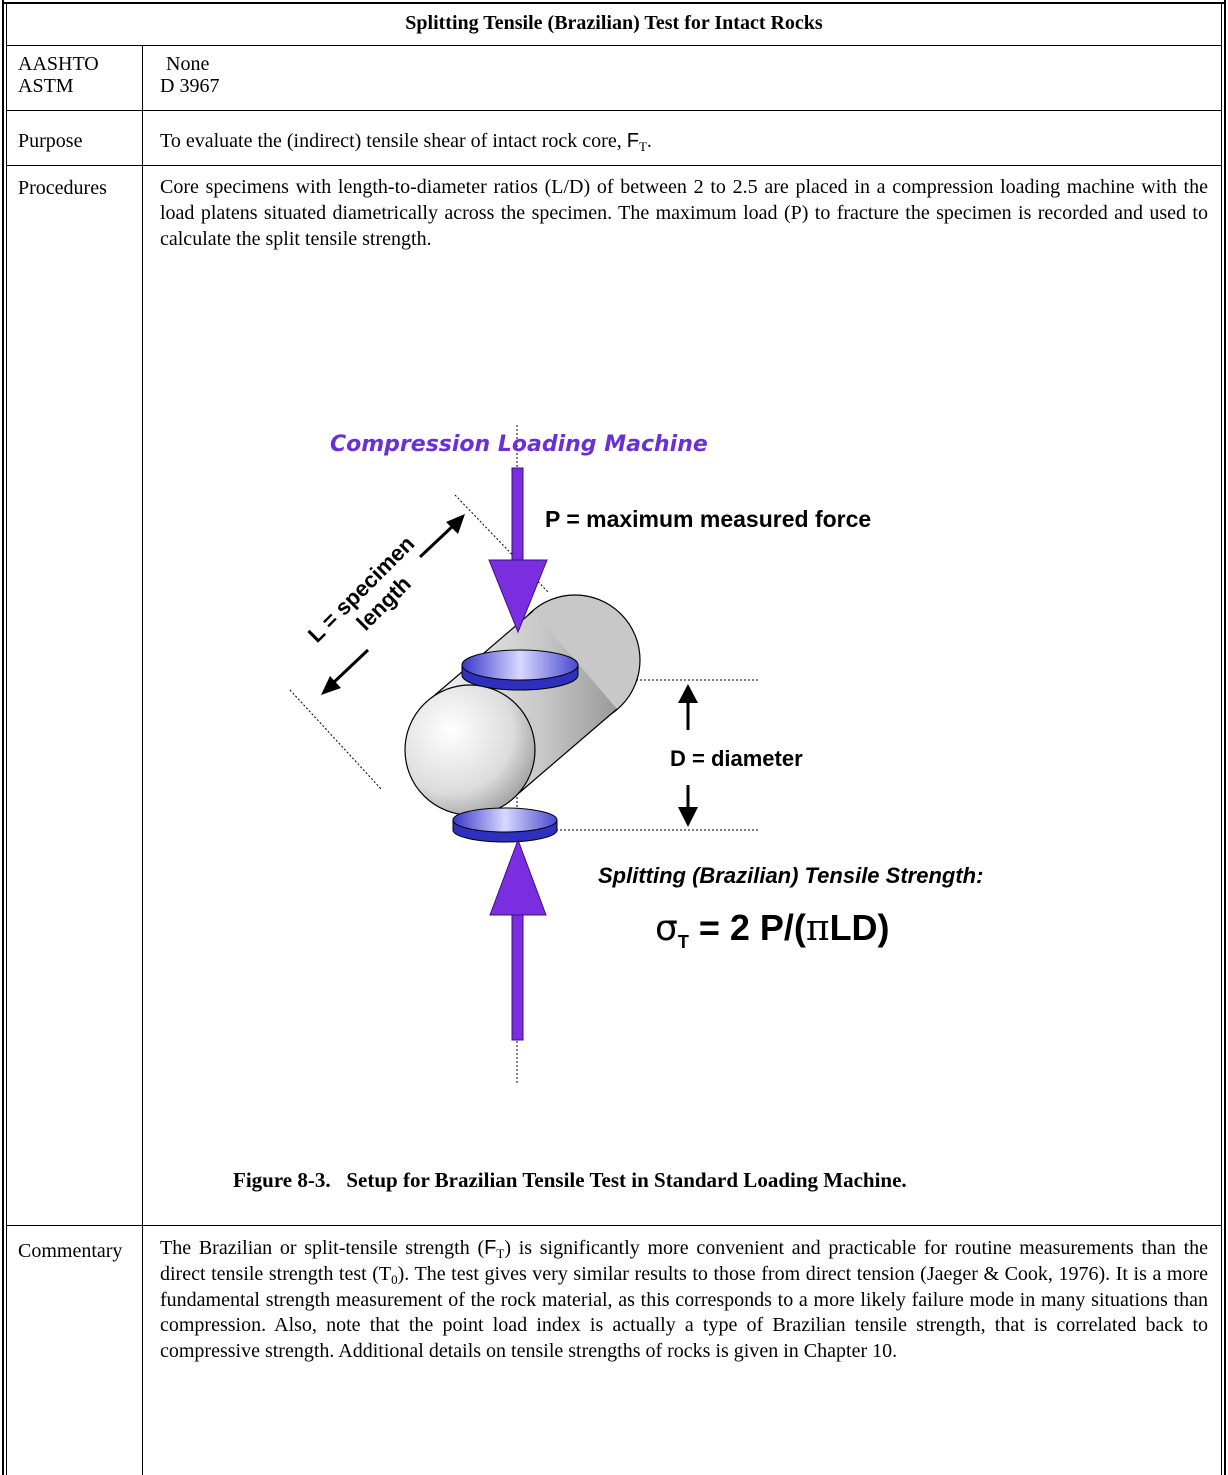 The height and width of the screenshot is (1475, 1228). What do you see at coordinates (394, 1279) in the screenshot?
I see `subscript: 0` at bounding box center [394, 1279].